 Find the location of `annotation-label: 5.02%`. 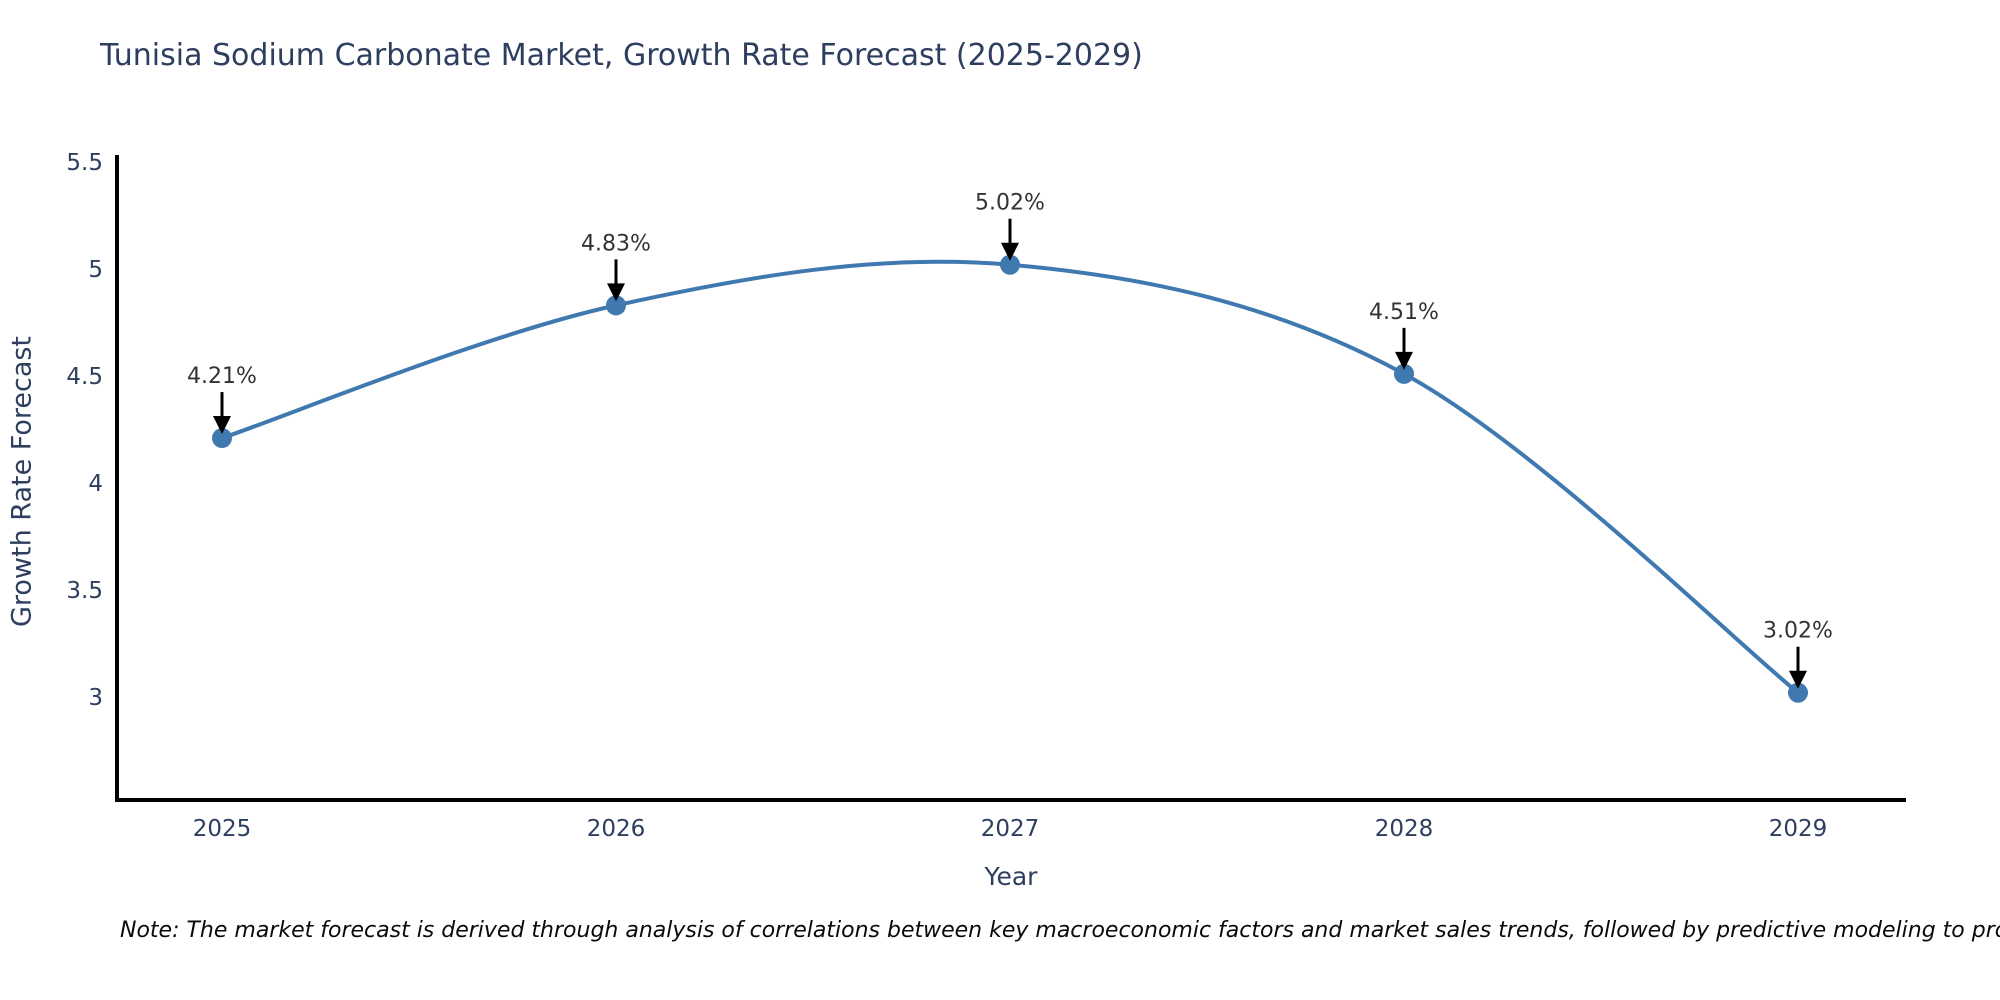

annotation-label: 5.02% is located at coordinates (1010, 203).